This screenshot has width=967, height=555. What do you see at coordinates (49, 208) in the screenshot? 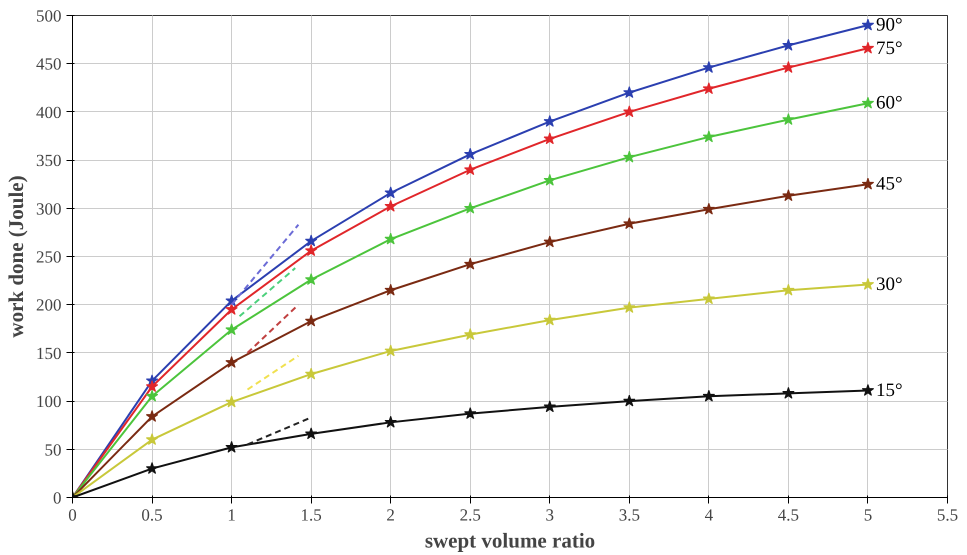
I see `y-tick-label: 300` at bounding box center [49, 208].